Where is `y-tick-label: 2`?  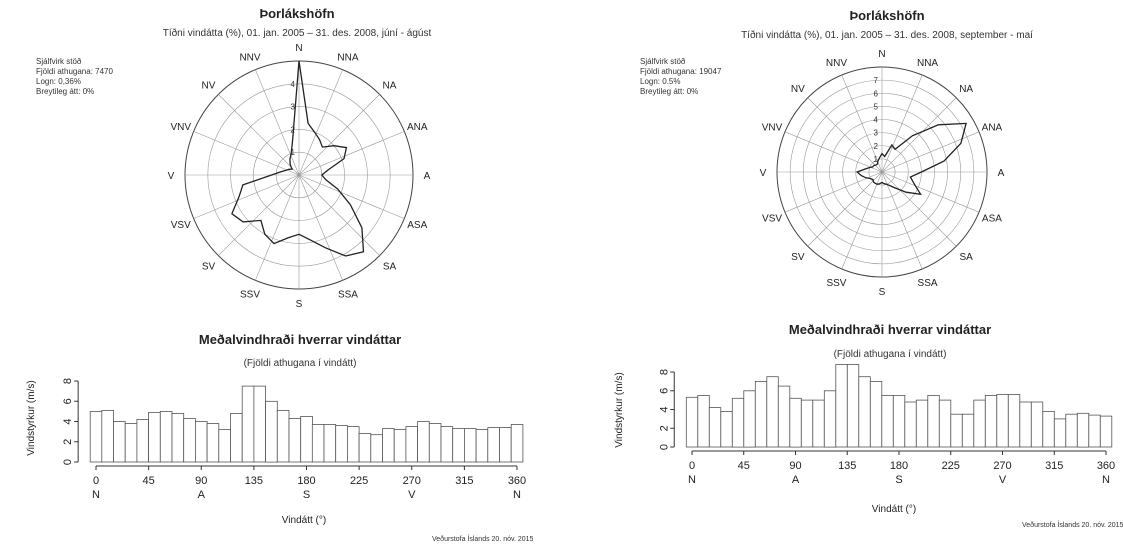
y-tick-label: 2 is located at coordinates (68, 442).